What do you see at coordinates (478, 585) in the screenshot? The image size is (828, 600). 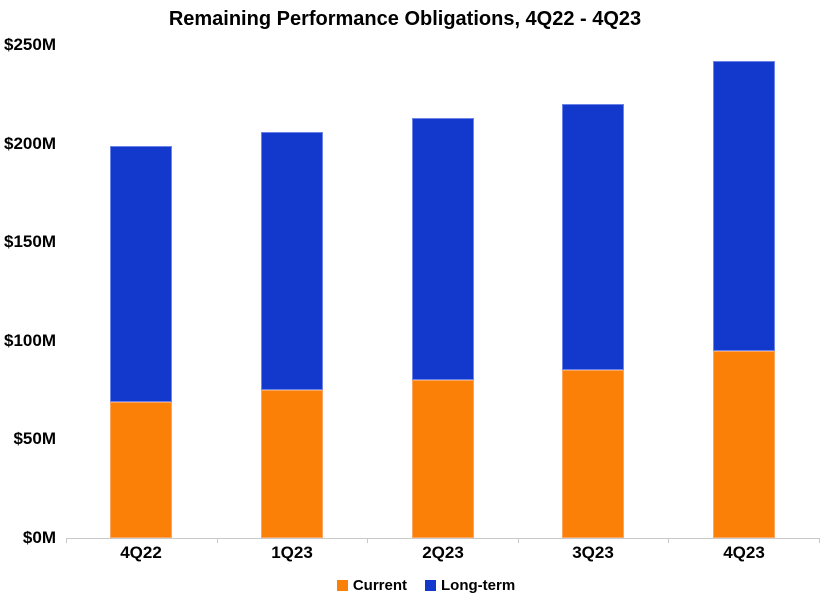 I see `legend-label-long-term: Long-term` at bounding box center [478, 585].